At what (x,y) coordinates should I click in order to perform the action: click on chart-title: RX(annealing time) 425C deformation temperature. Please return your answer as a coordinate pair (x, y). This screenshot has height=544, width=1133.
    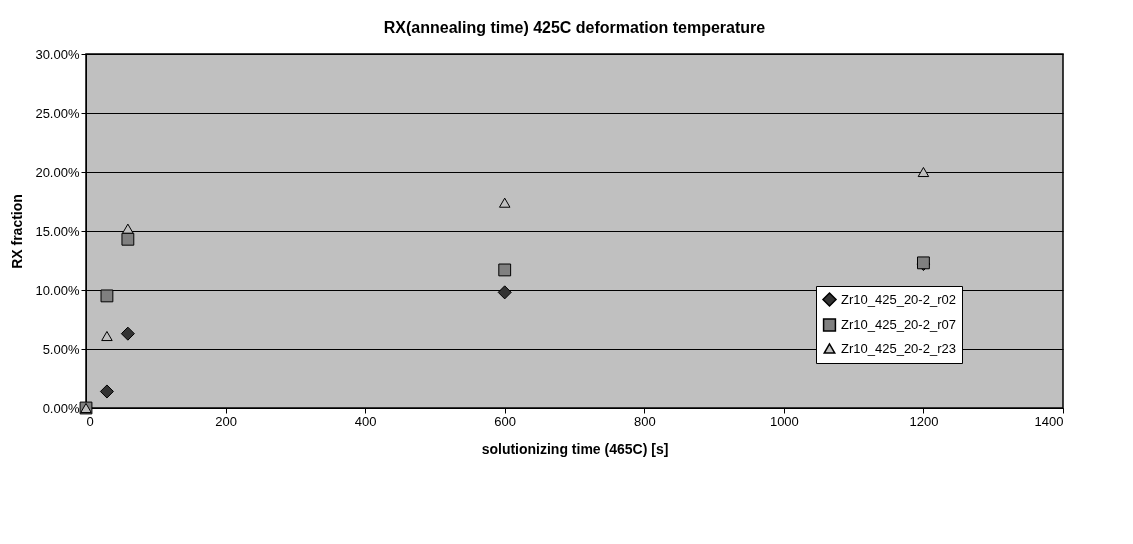
    Looking at the image, I should click on (574, 27).